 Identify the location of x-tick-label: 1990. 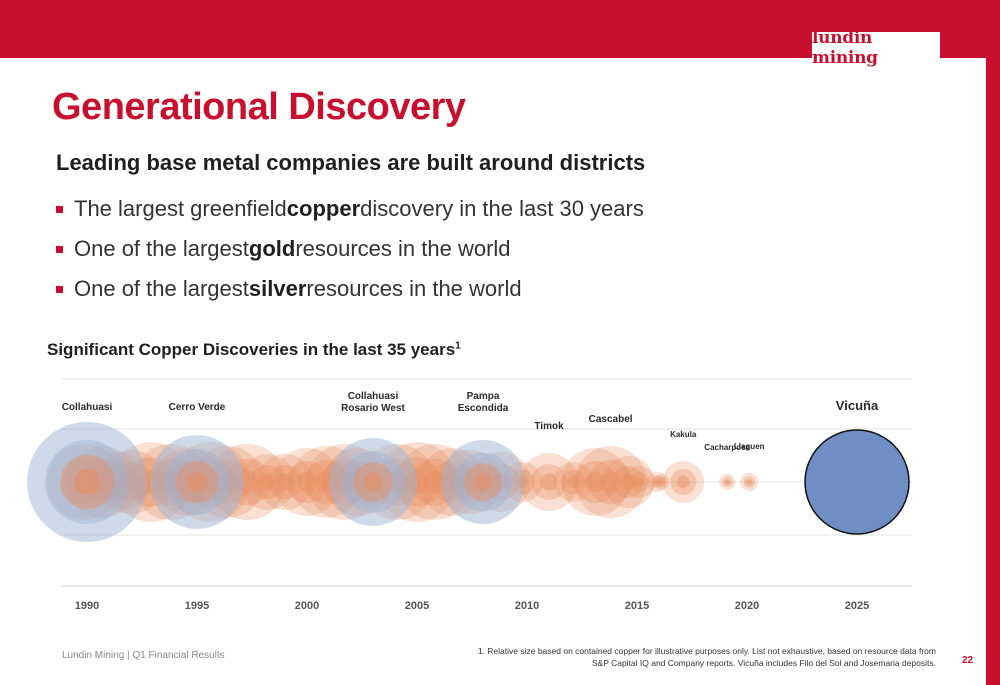
(87, 606).